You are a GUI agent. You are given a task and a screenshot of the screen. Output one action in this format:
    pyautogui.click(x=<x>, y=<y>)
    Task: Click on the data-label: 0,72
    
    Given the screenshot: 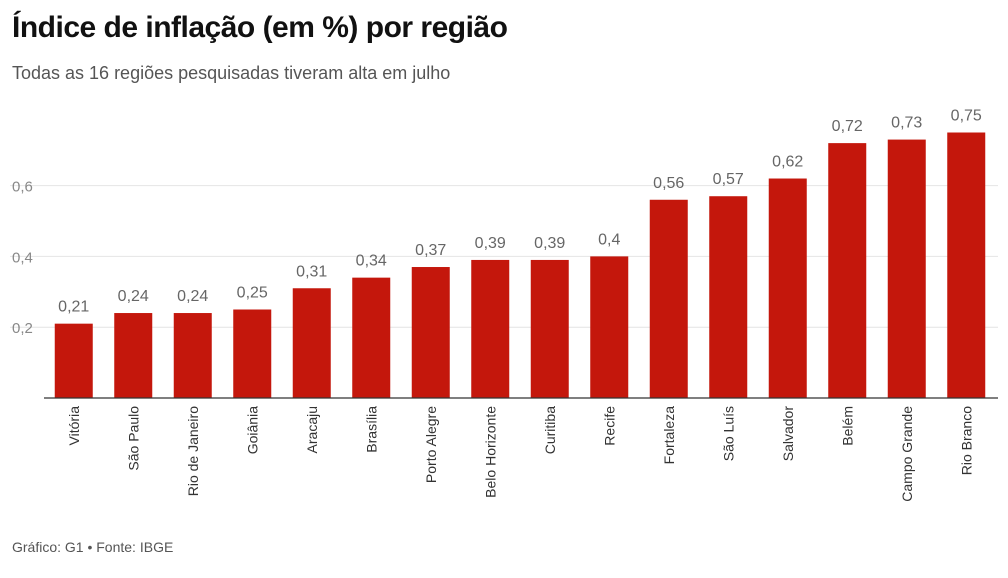 What is the action you would take?
    pyautogui.click(x=847, y=126)
    